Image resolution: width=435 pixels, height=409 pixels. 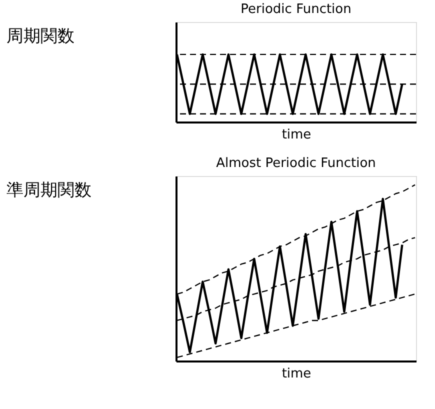 What do you see at coordinates (296, 9) in the screenshot?
I see `chart-title: Periodic Function` at bounding box center [296, 9].